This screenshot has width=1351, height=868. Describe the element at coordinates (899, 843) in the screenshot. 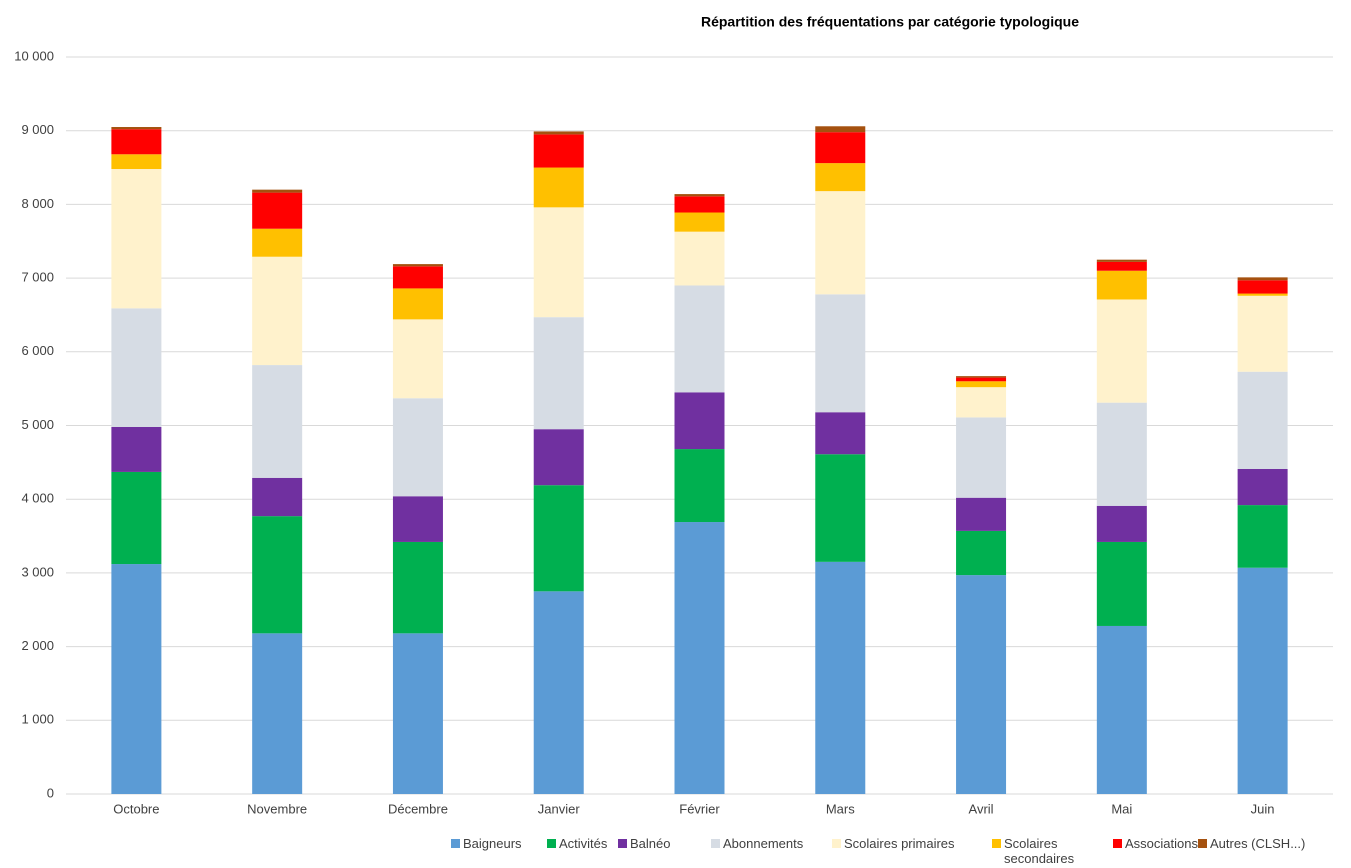

I see `legend-label: Scolaires primaires` at that location.